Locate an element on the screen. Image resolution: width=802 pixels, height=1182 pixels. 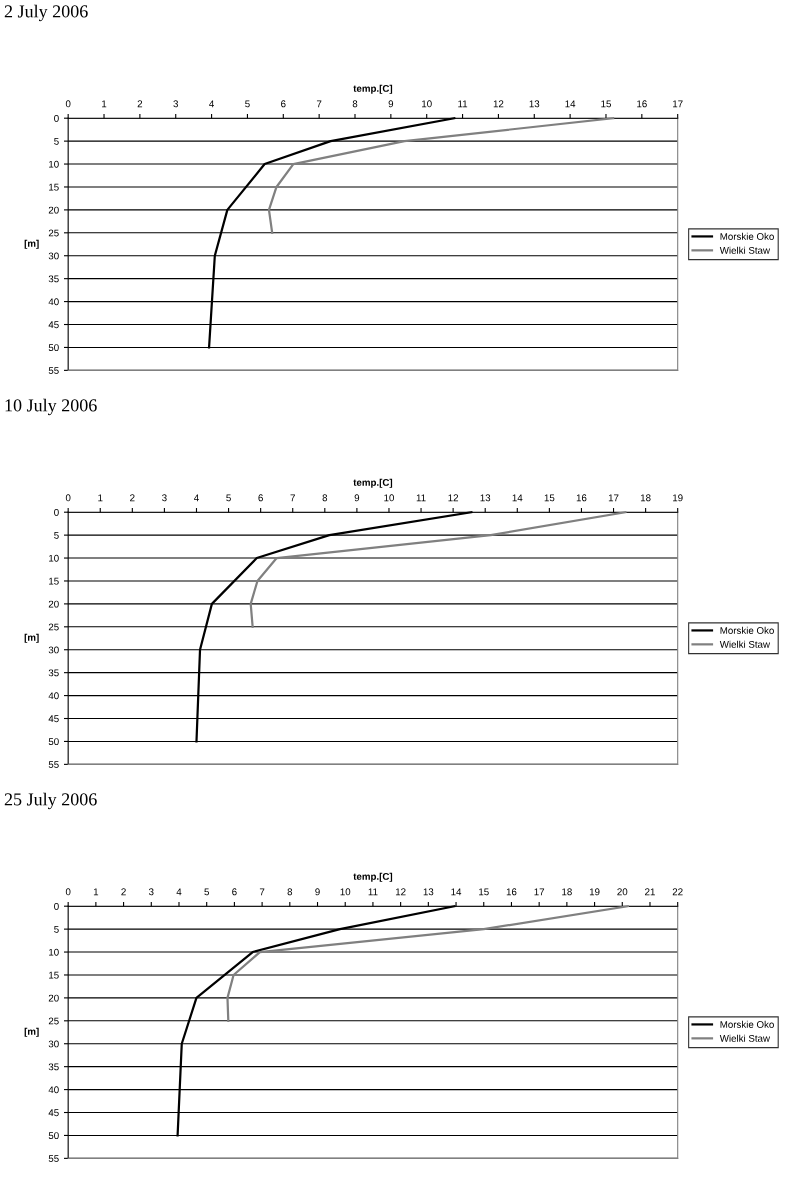
chart-title: 25 July 2006 is located at coordinates (50, 801).